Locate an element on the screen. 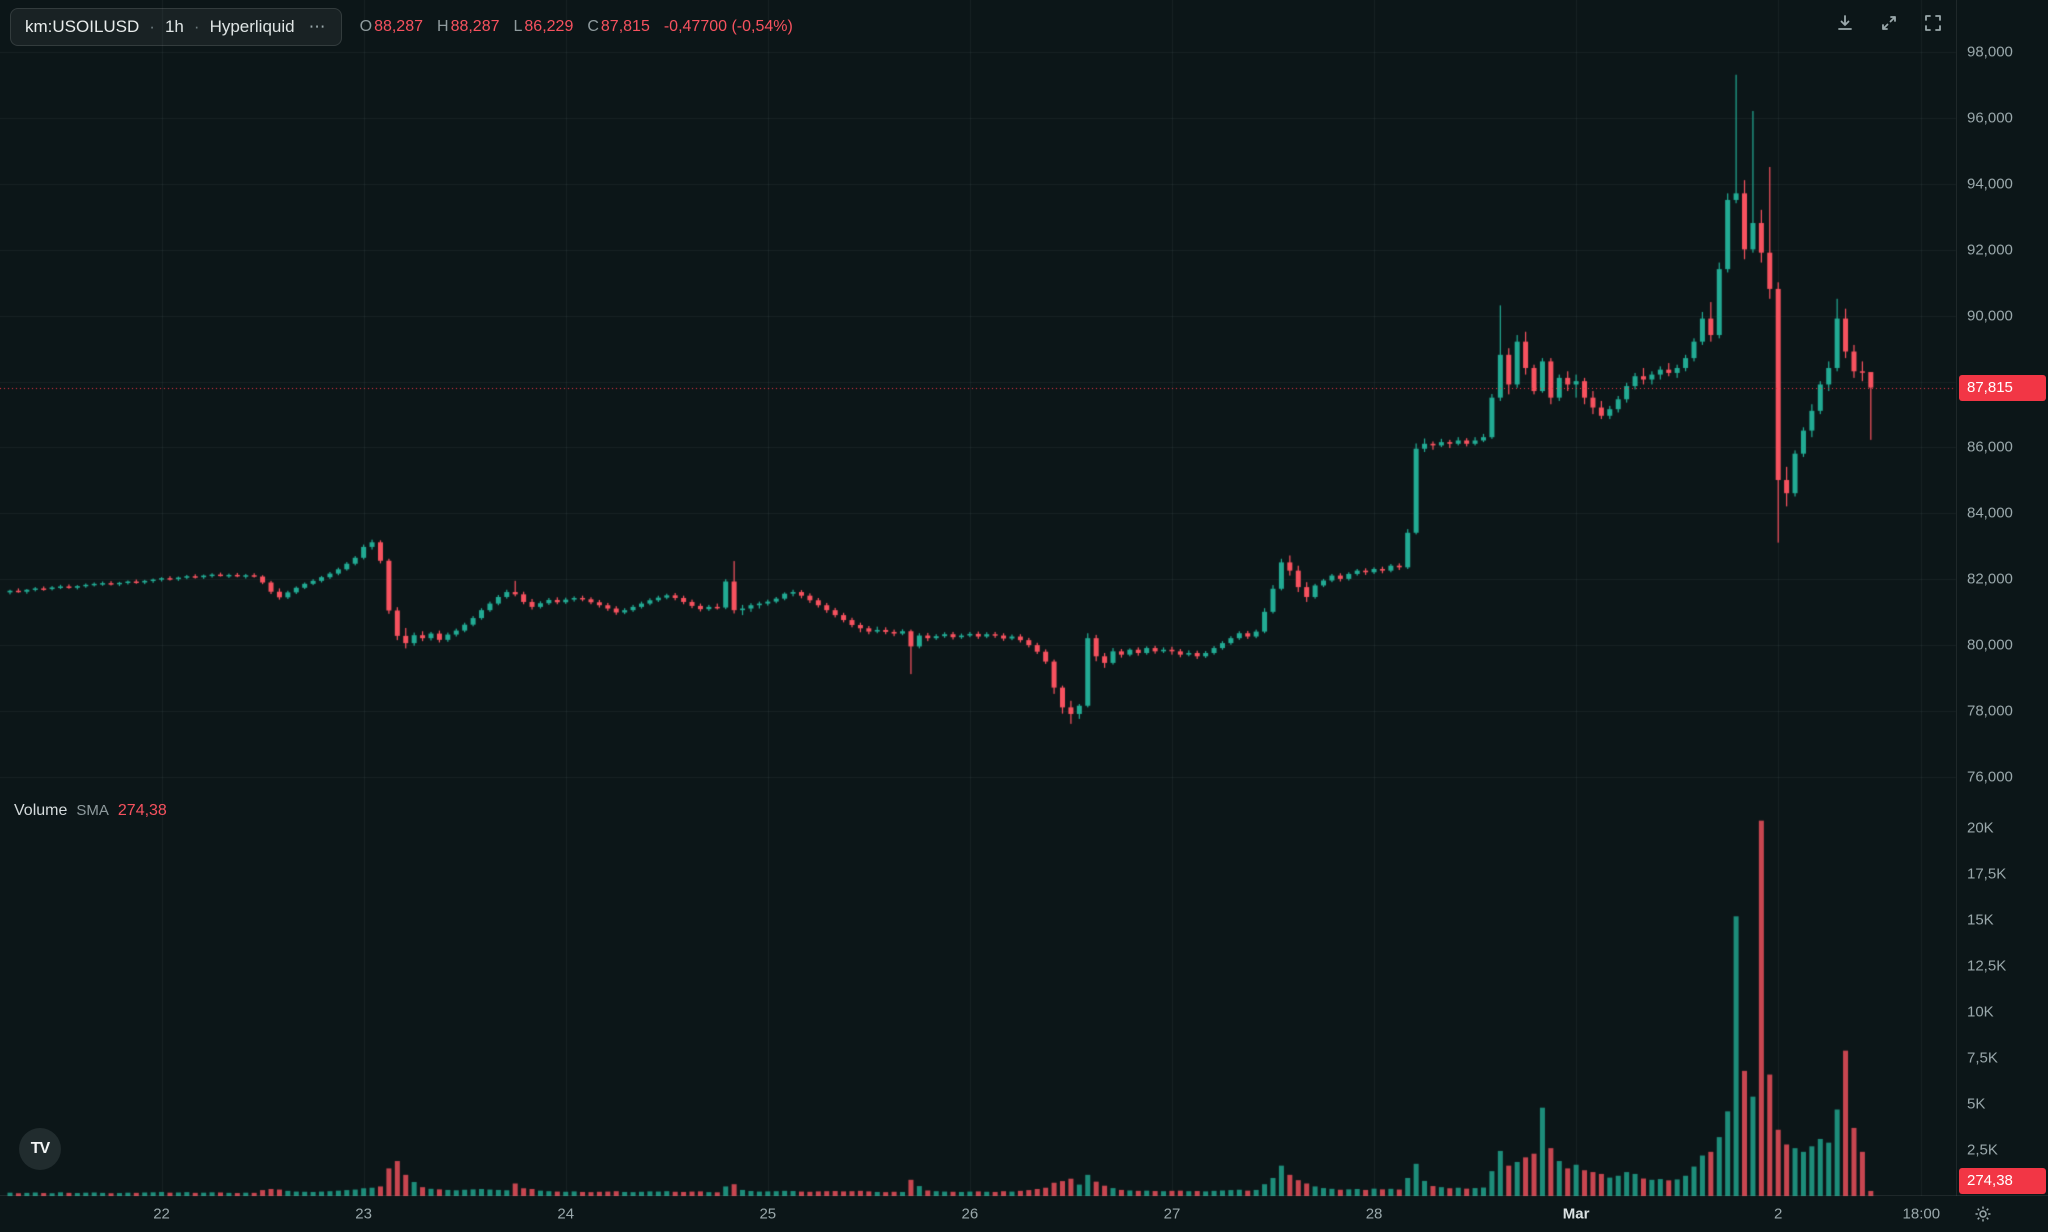  time-axis: 22 23 24 25 26 27 28 Mar 2 18:00 is located at coordinates (1024, 1213).